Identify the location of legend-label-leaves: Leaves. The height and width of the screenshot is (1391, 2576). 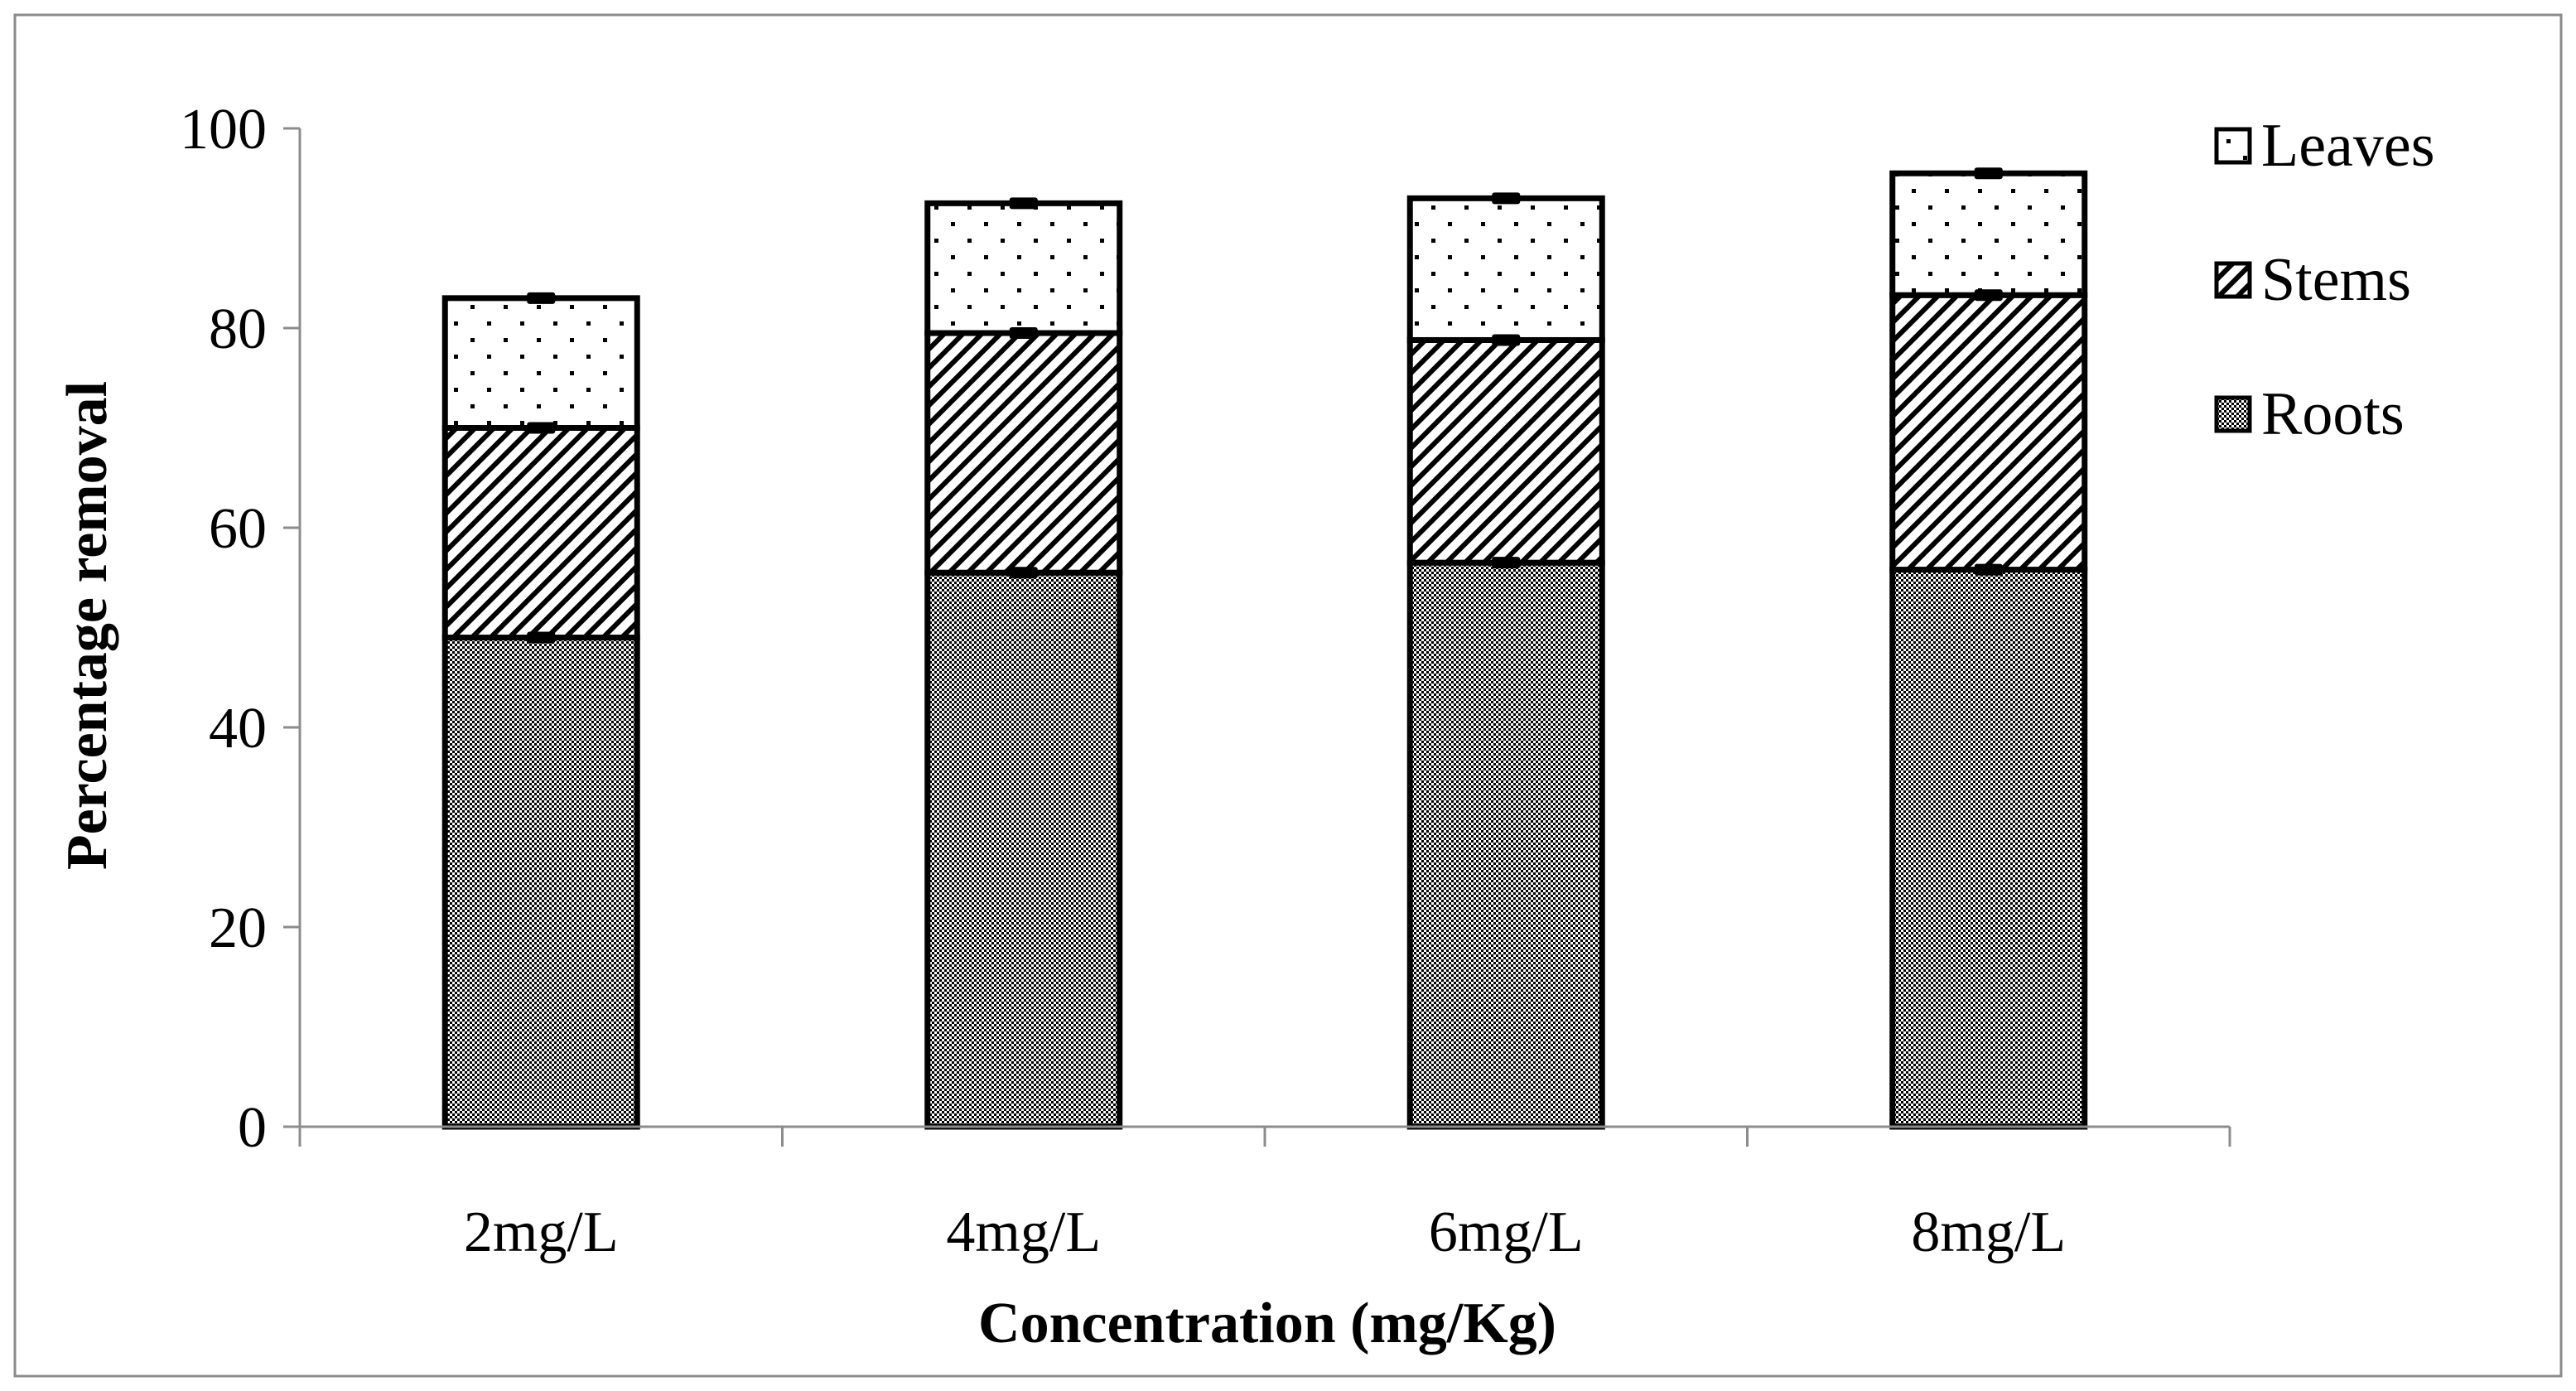
(2348, 146).